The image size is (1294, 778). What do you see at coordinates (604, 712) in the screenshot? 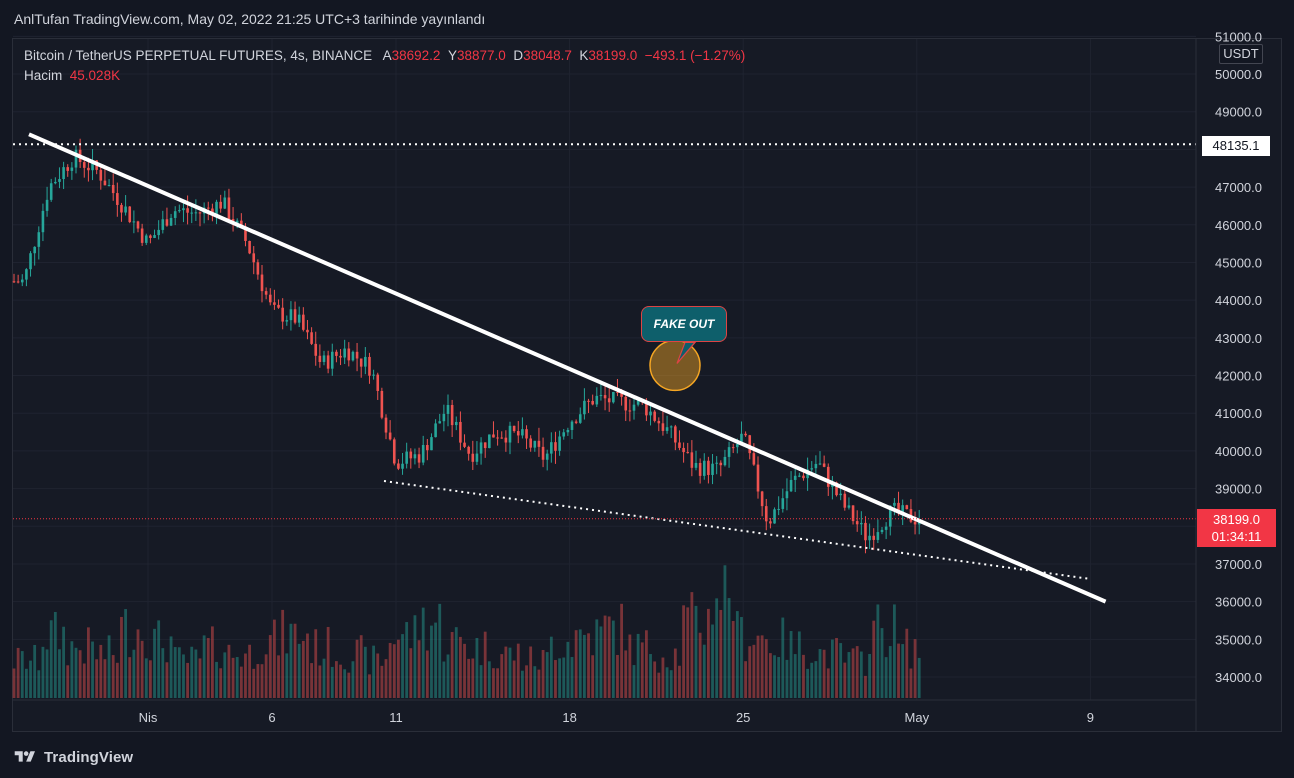
I see `time-axis: Nis 6 11 18 25 May 9` at bounding box center [604, 712].